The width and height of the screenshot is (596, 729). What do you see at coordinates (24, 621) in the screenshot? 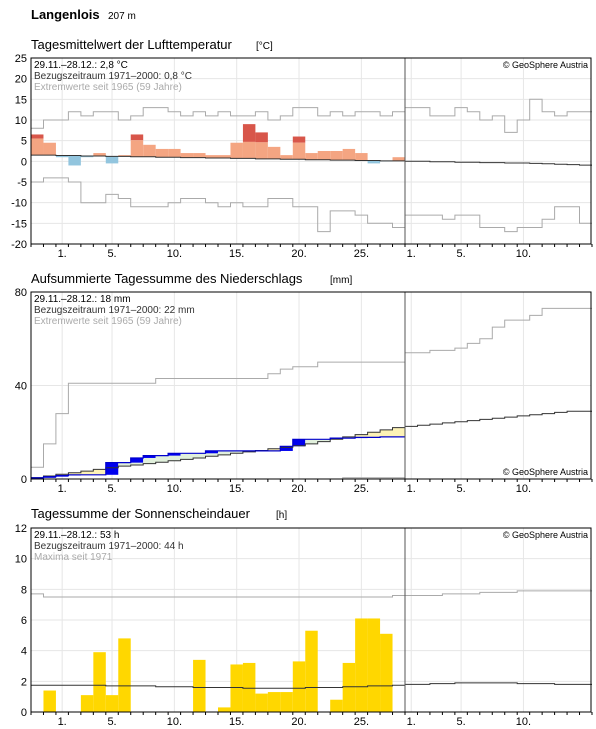
I see `y-tick-label: 6` at bounding box center [24, 621].